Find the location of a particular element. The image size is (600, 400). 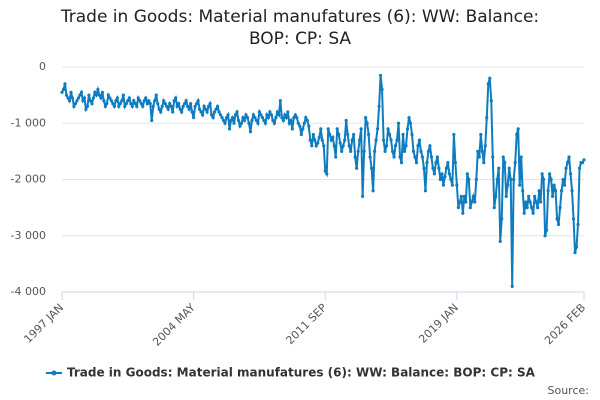

x-tick-label: 1997 JAN is located at coordinates (43, 323).